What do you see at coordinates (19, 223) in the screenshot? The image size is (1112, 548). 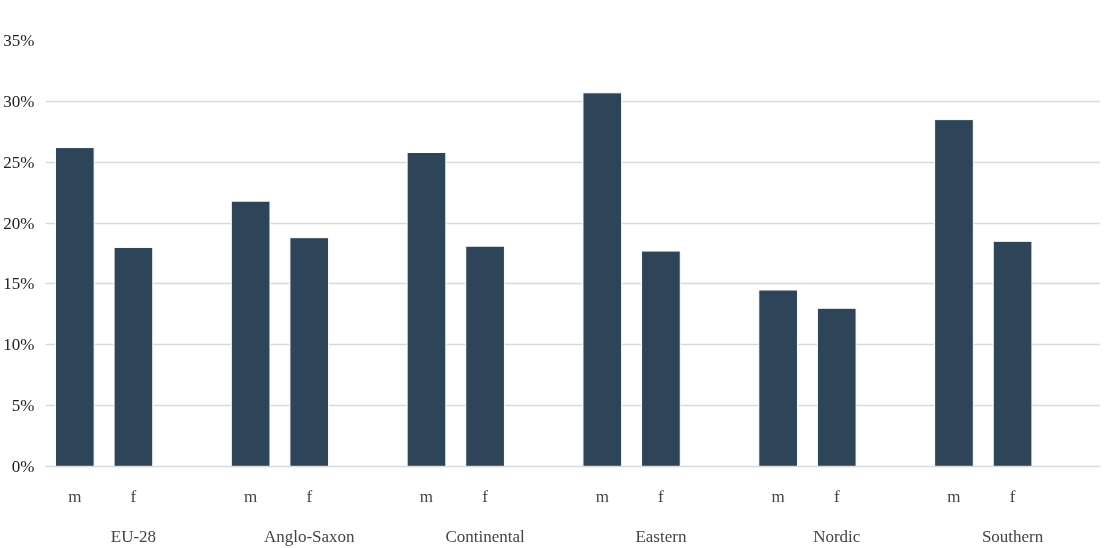 I see `y-tick-label: 20%` at bounding box center [19, 223].